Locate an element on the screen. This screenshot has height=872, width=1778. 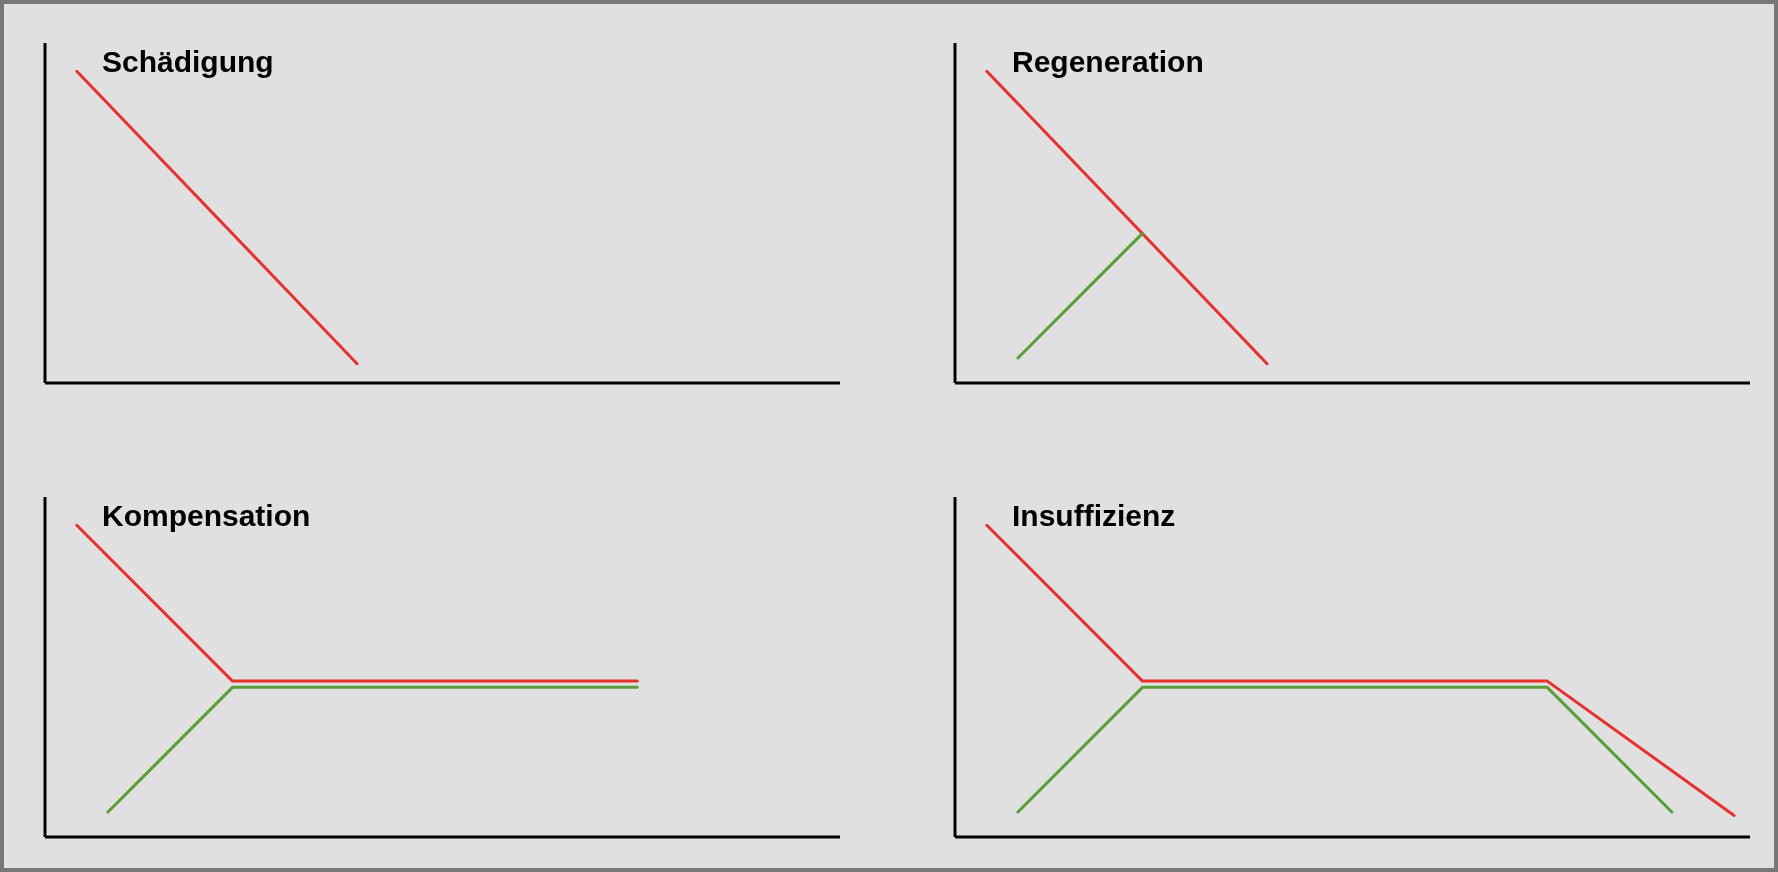
chart-title: Regeneration is located at coordinates (1108, 61).